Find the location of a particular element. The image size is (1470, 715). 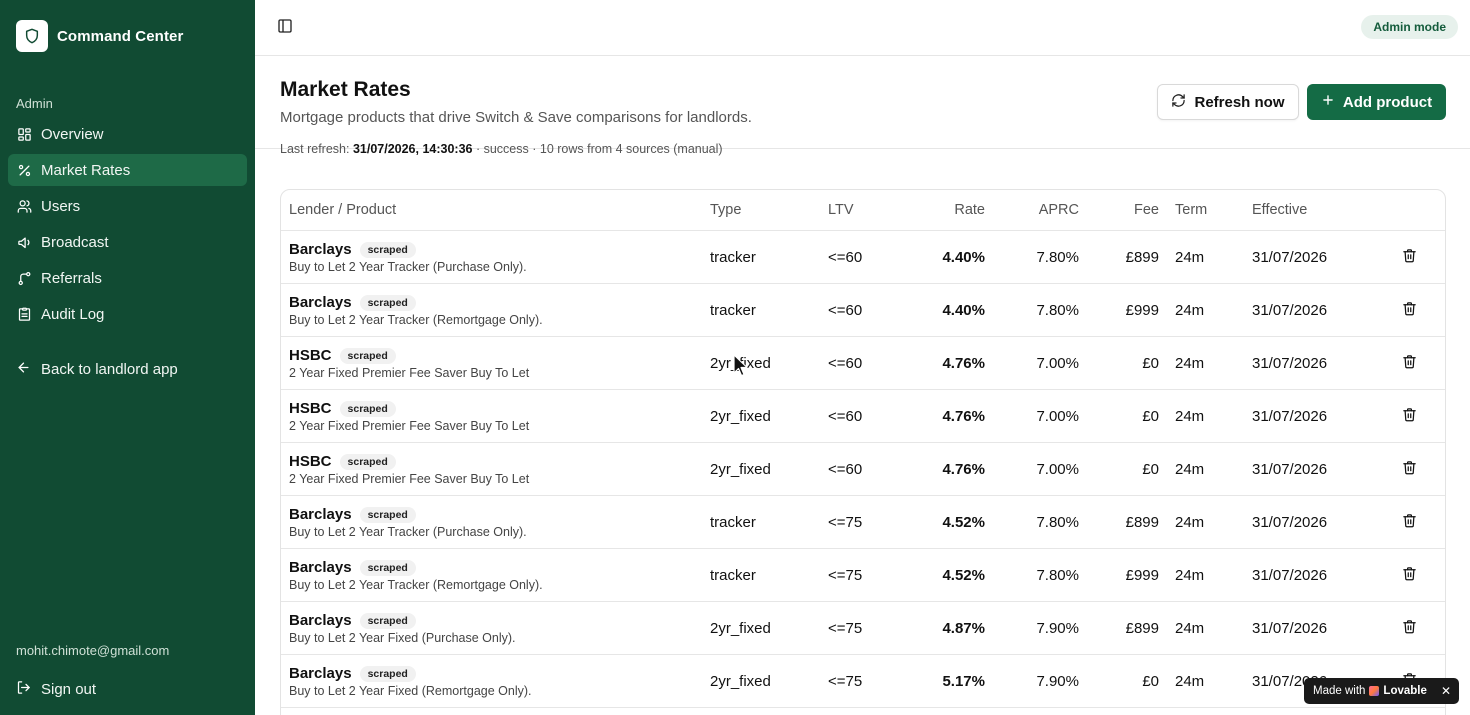

col-ltv: LTV is located at coordinates (841, 210).